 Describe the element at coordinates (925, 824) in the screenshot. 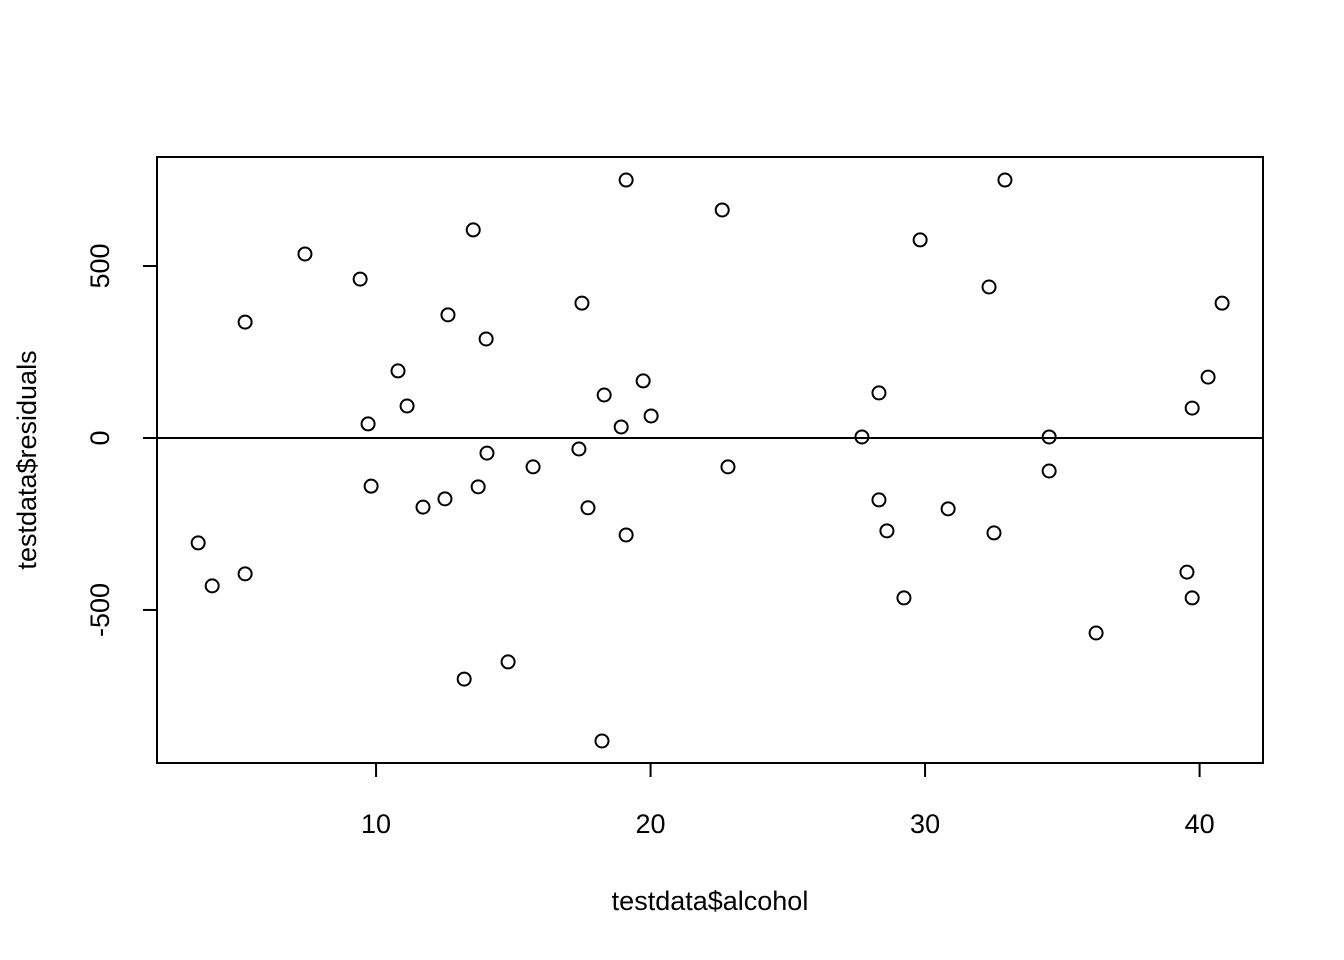

I see `x-tick-label: 30` at that location.